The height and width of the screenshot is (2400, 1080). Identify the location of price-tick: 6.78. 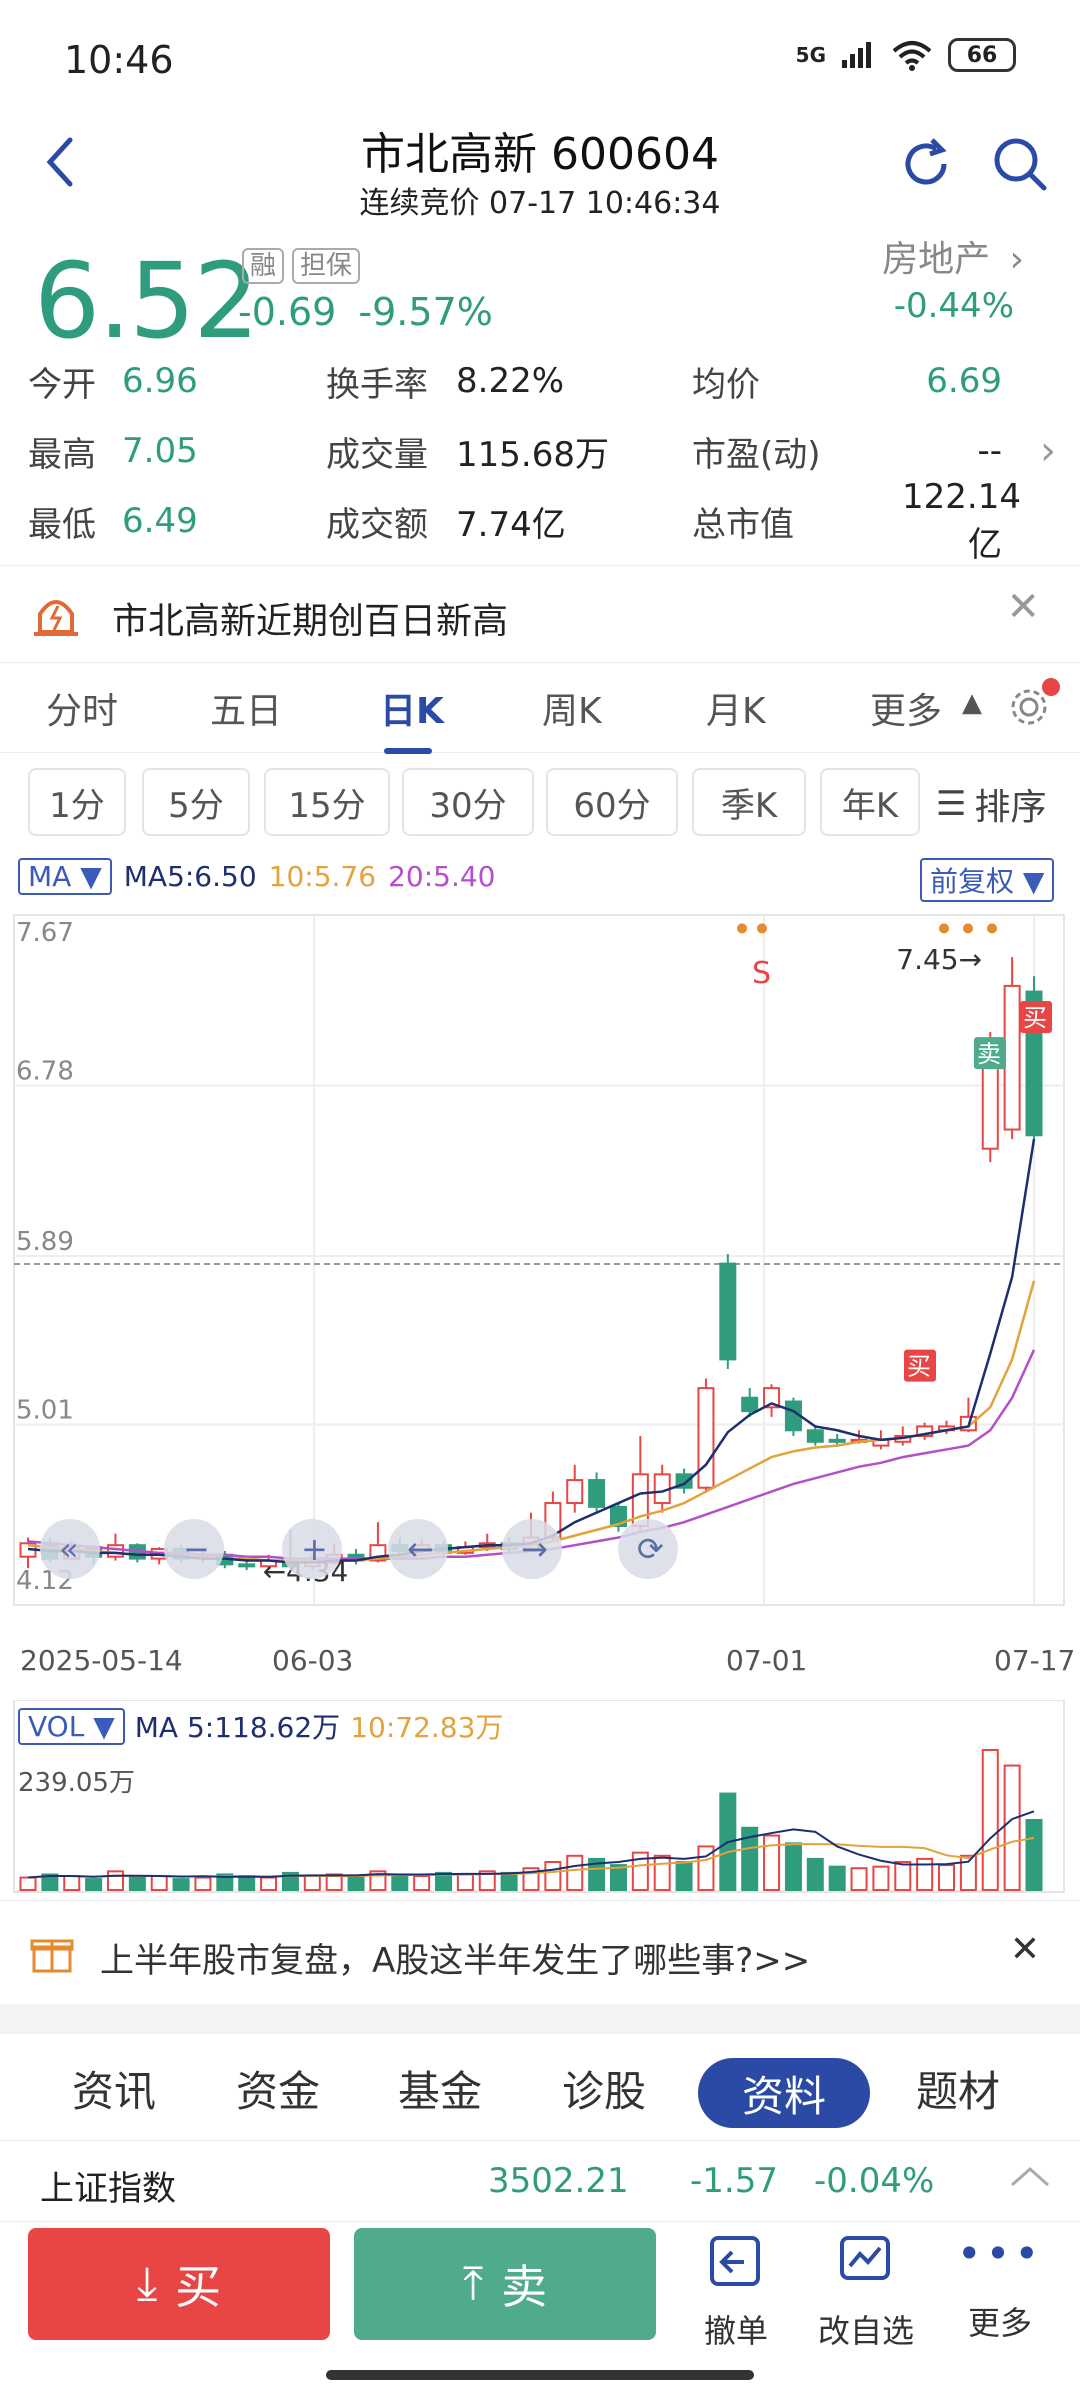
(45, 1071).